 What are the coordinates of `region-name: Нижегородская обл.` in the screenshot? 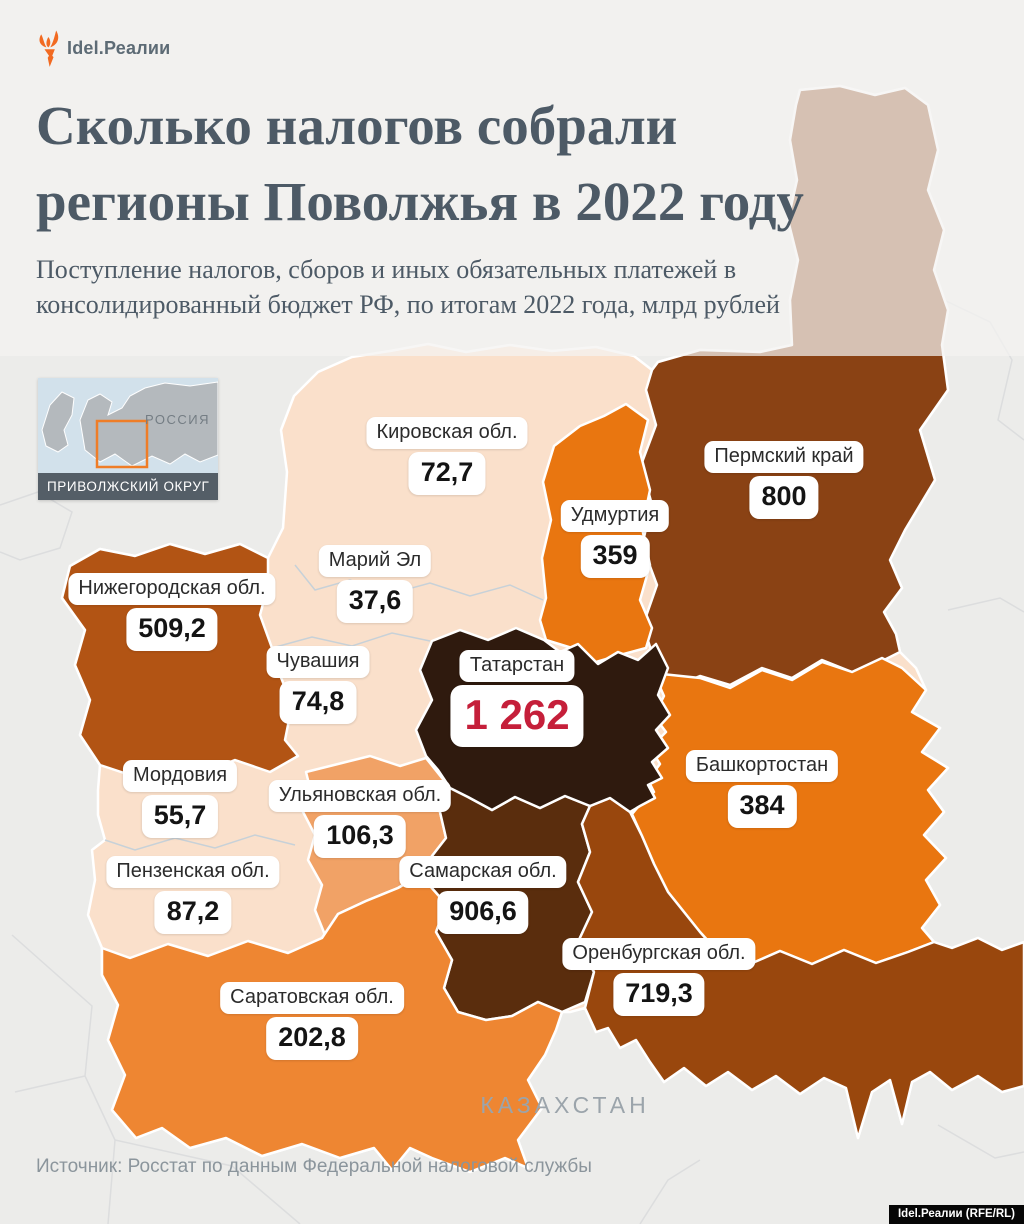 It's located at (172, 589).